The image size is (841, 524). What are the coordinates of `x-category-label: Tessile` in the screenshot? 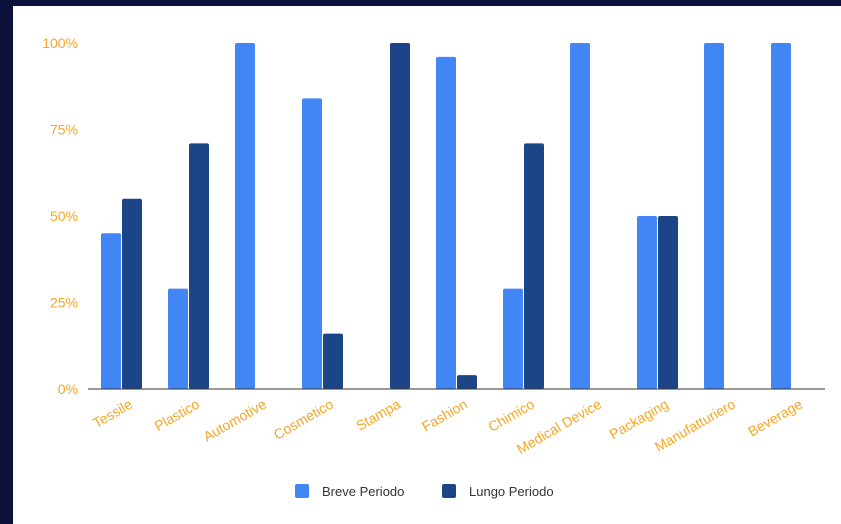 It's located at (112, 413).